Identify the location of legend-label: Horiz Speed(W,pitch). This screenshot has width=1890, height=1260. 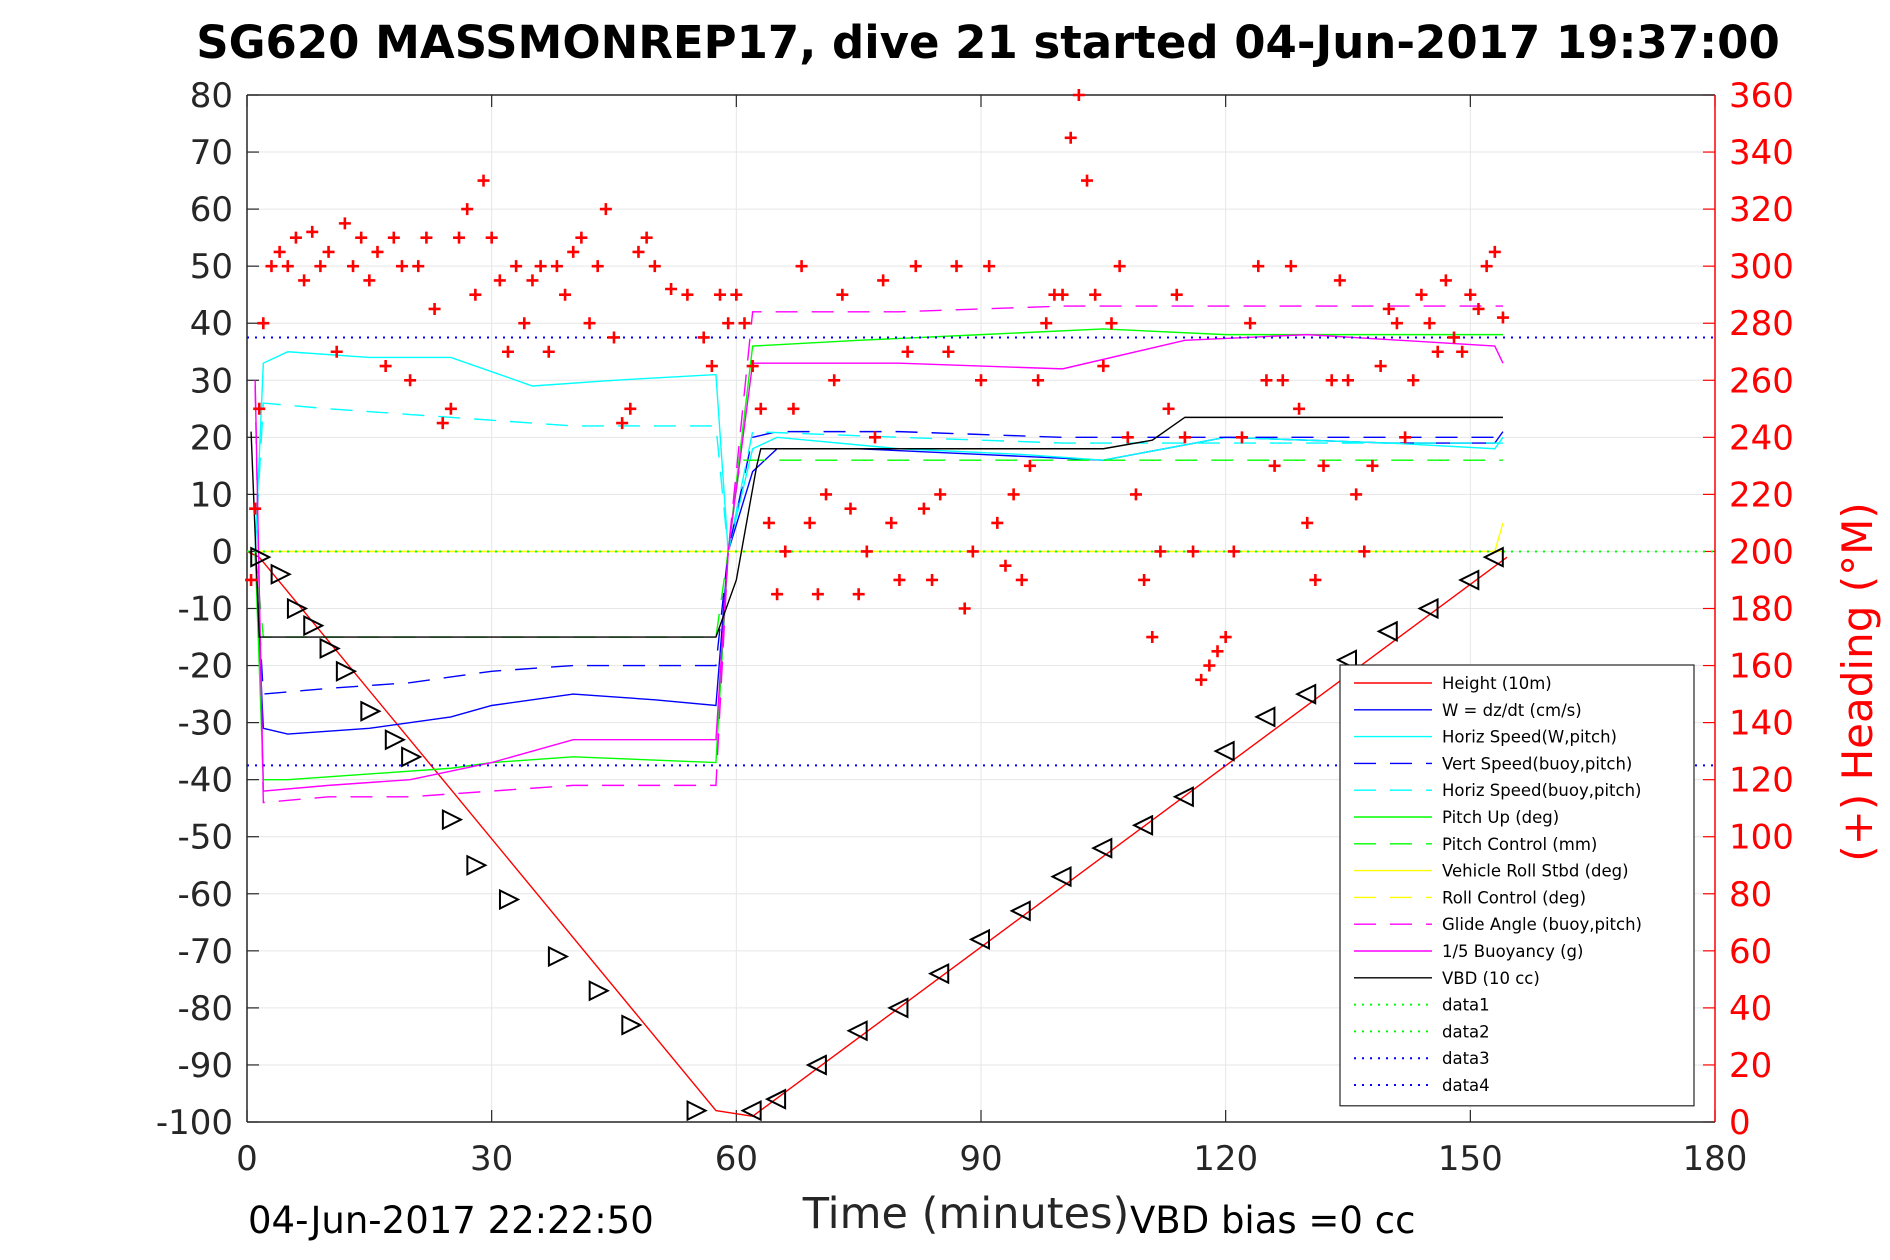
(1529, 737).